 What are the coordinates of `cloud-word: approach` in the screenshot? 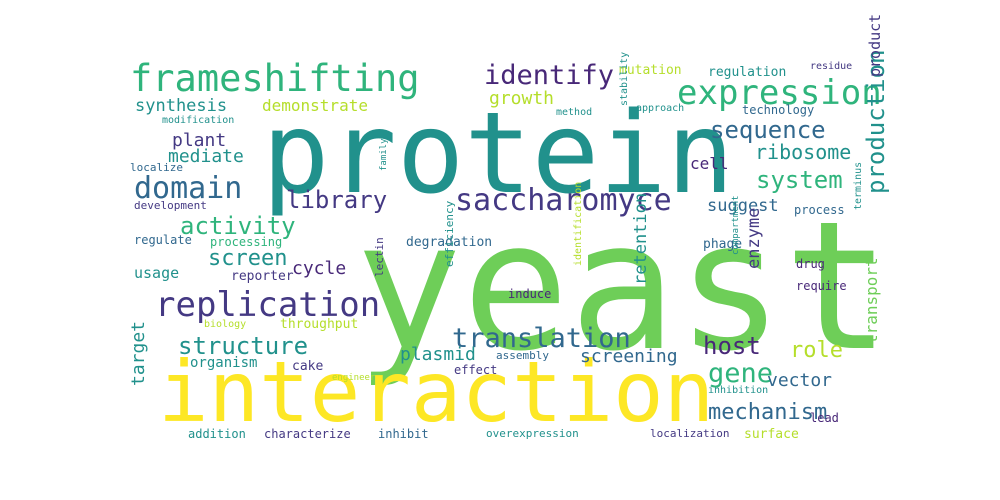 It's located at (660, 108).